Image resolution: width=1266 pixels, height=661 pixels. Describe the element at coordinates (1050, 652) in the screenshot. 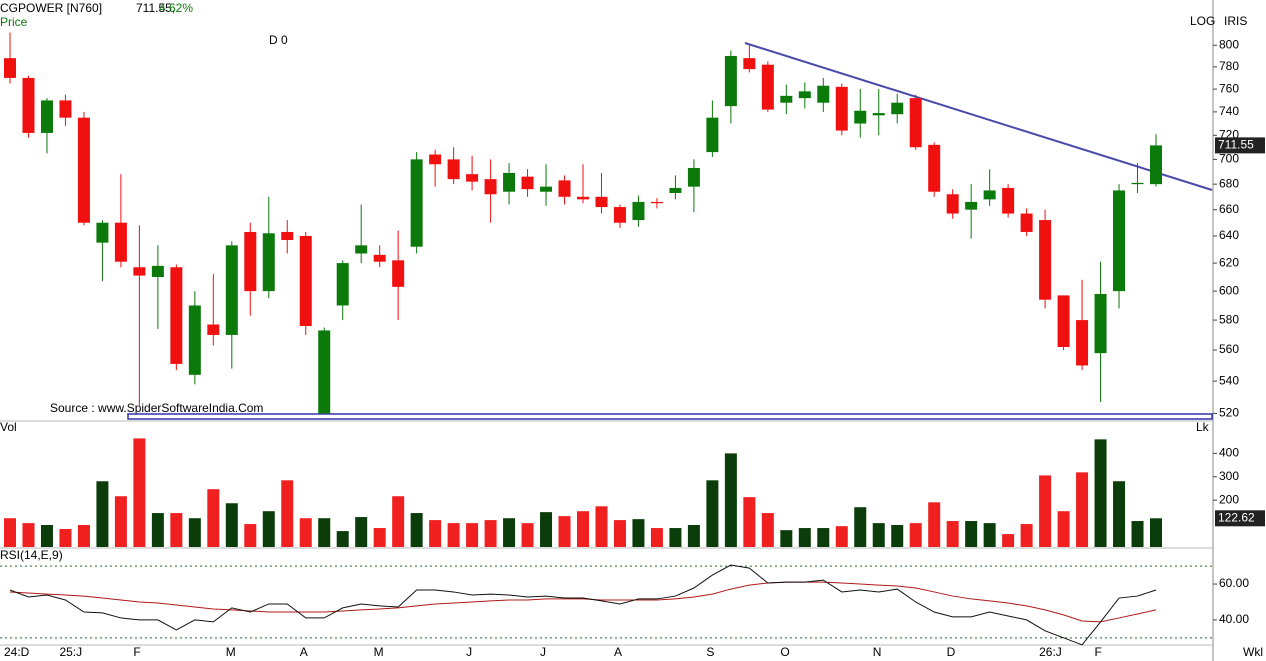

I see `x-tick-label: 26:J` at that location.